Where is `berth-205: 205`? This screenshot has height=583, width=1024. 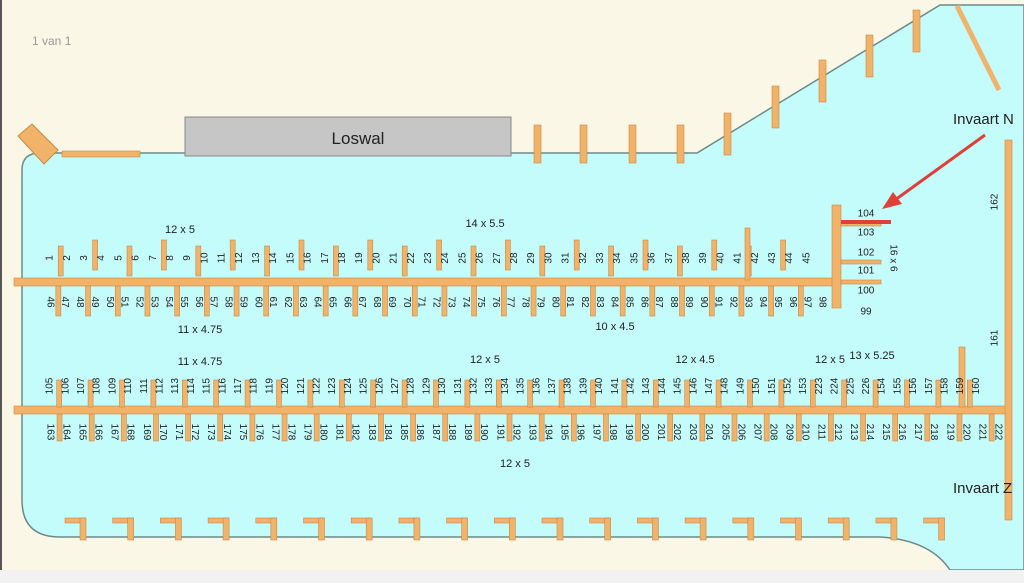
berth-205: 205 is located at coordinates (724, 432).